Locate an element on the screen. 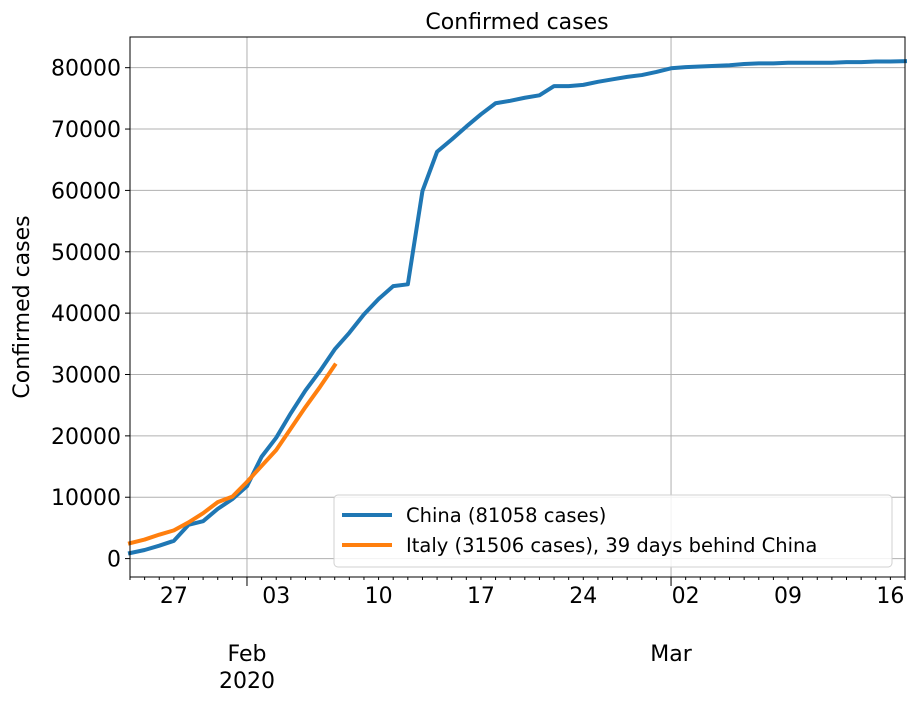 This screenshot has height=703, width=915. x-tick-label: 09 is located at coordinates (788, 596).